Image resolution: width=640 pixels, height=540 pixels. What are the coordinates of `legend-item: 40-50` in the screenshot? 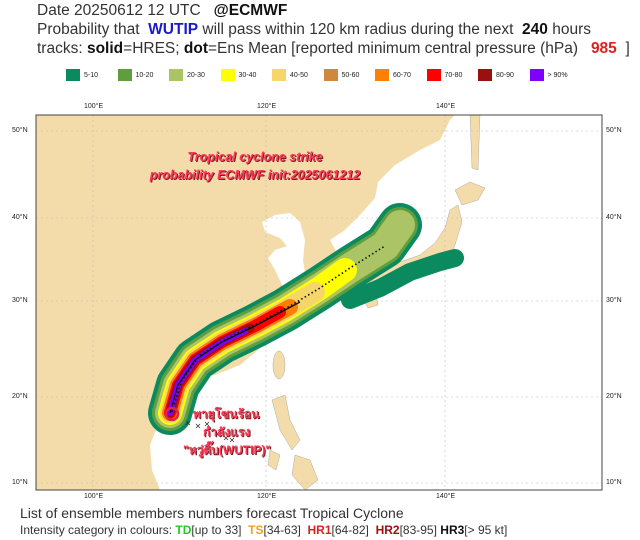 It's located at (298, 75).